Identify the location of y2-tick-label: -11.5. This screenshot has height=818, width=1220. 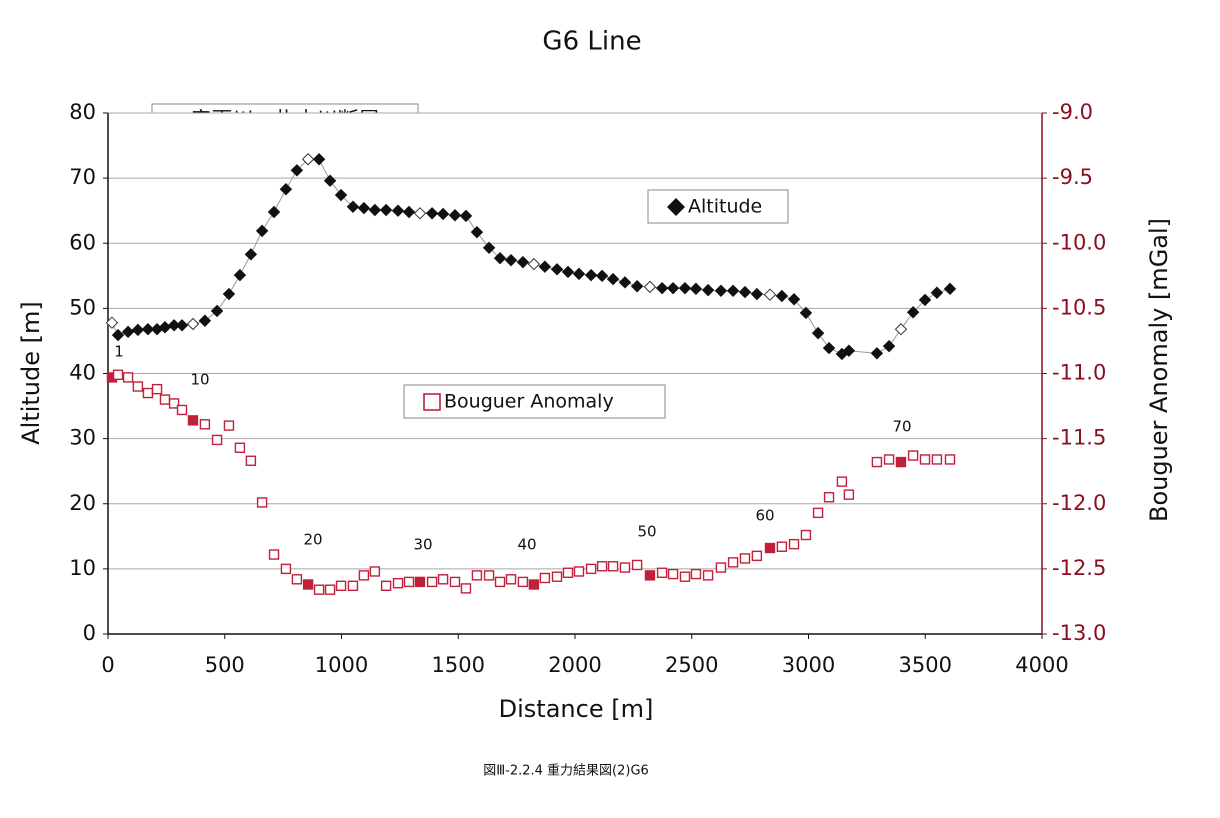
(1079, 438).